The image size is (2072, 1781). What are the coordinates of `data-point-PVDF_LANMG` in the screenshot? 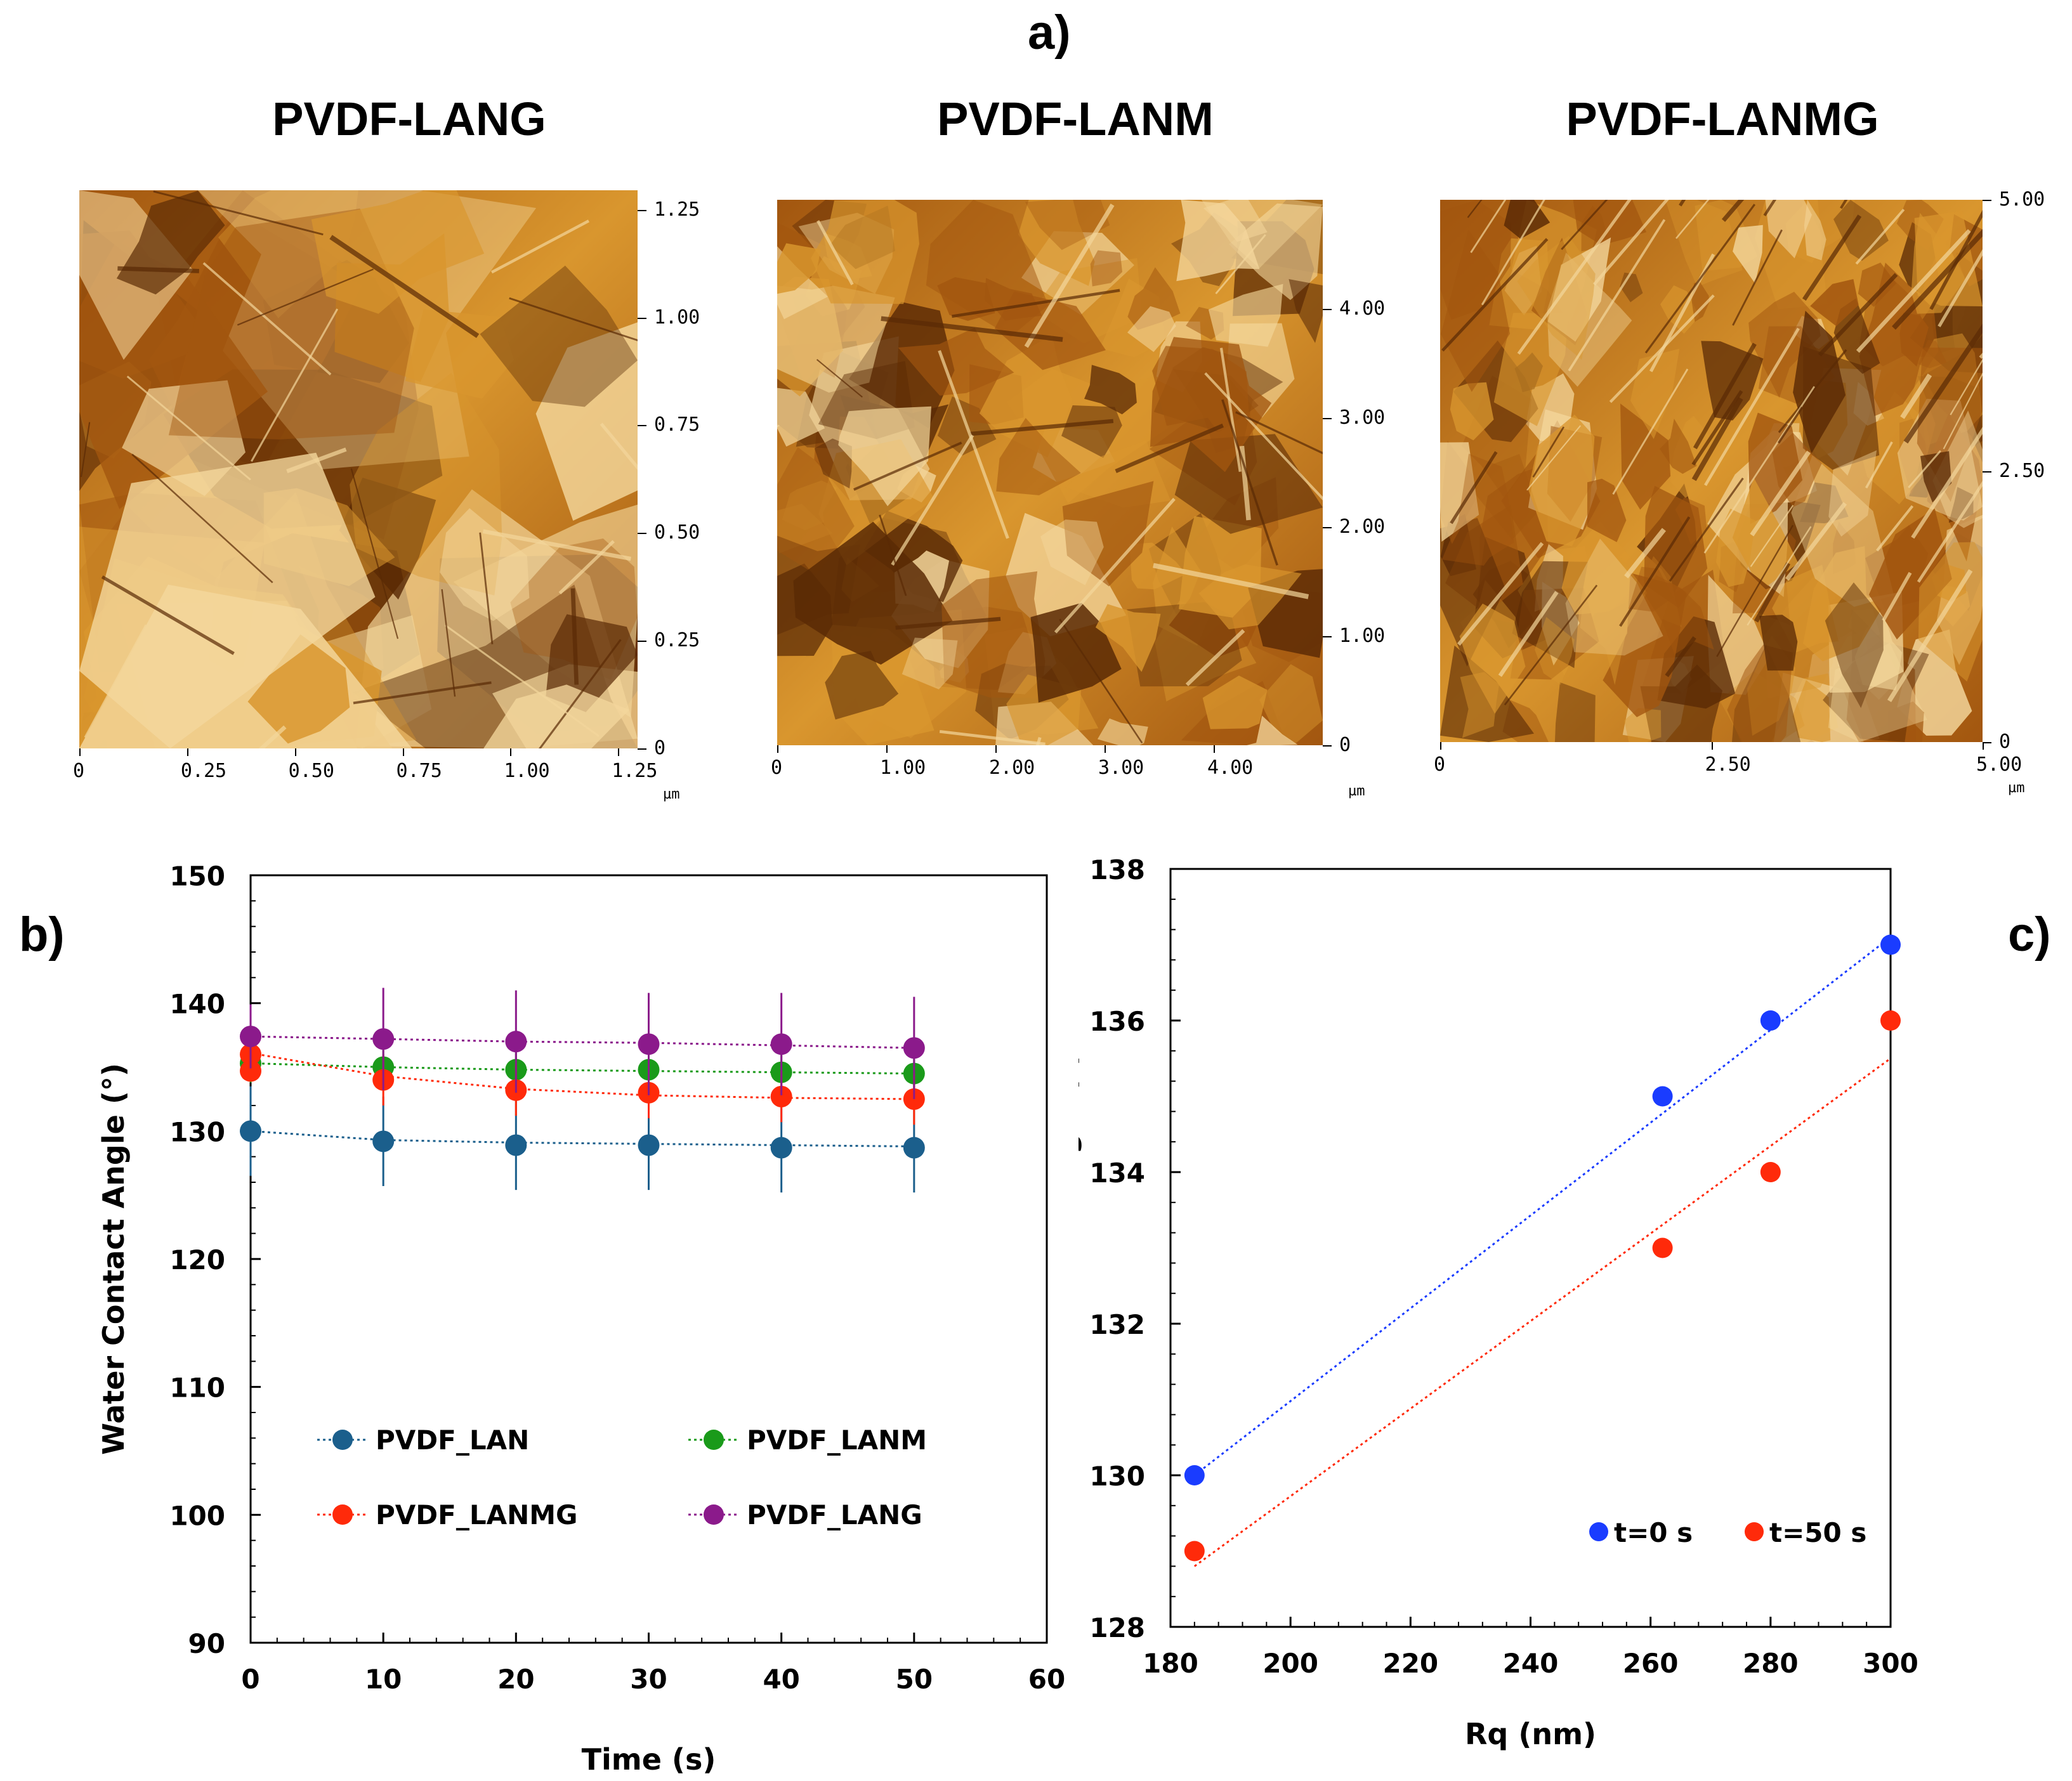 It's located at (781, 1096).